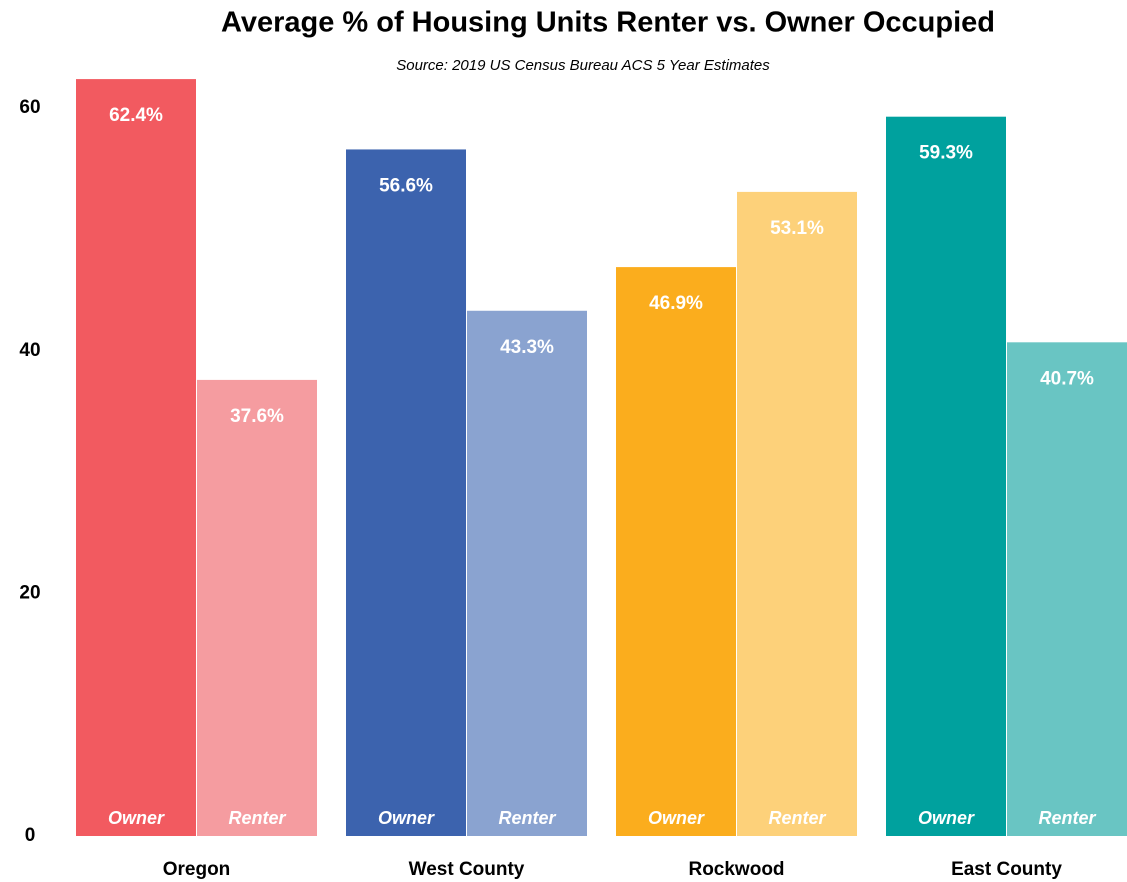 This screenshot has height=882, width=1127. I want to click on data-label: 62.4%, so click(136, 115).